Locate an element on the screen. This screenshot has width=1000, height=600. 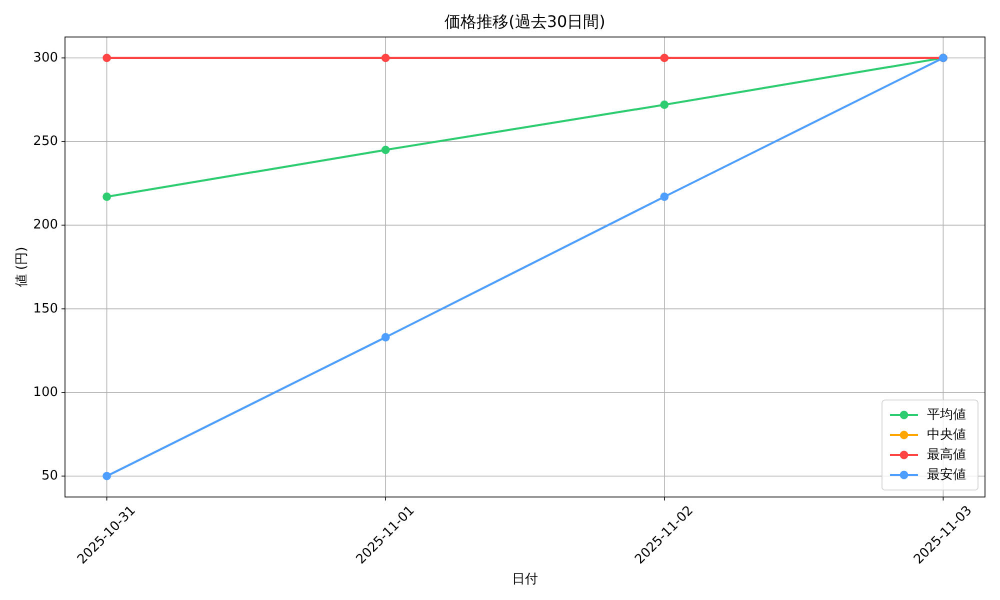
y-tick-label: 150 is located at coordinates (45, 308).